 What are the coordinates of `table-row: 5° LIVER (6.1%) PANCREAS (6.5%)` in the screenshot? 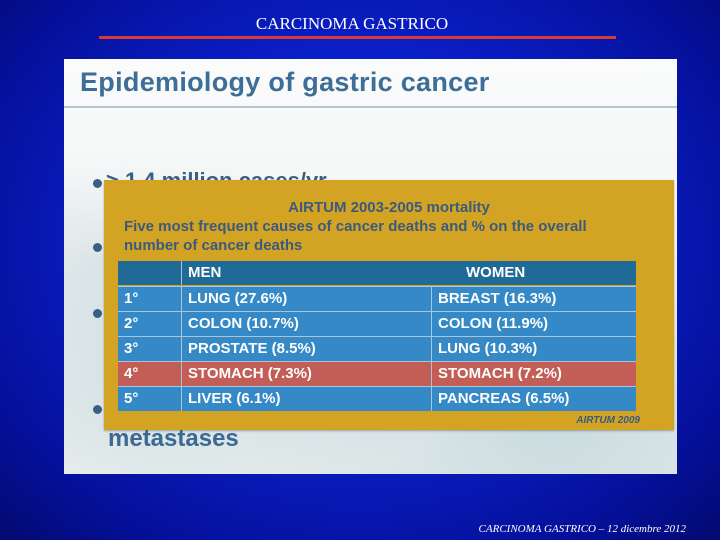 It's located at (377, 398).